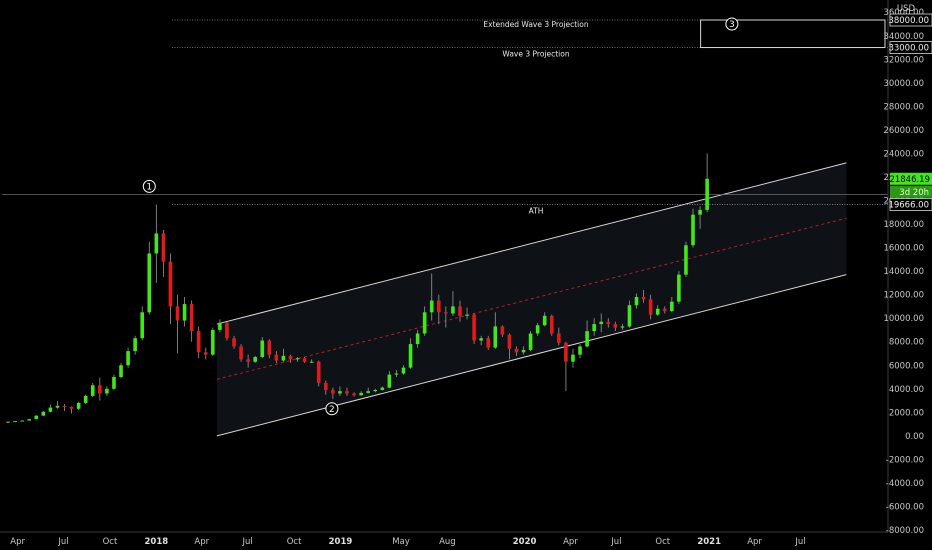  I want to click on y-tick-11: 14000.00, so click(903, 272).